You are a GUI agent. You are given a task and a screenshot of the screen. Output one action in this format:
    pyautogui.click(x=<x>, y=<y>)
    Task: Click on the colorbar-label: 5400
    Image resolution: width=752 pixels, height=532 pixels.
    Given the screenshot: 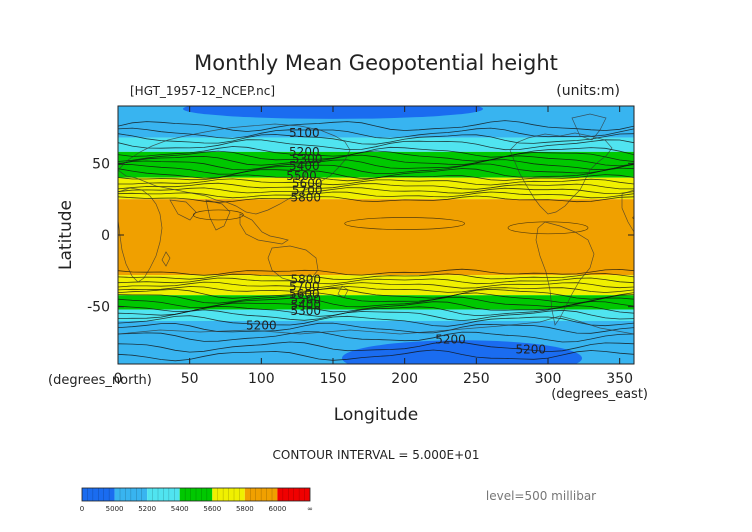 What is the action you would take?
    pyautogui.click(x=180, y=509)
    